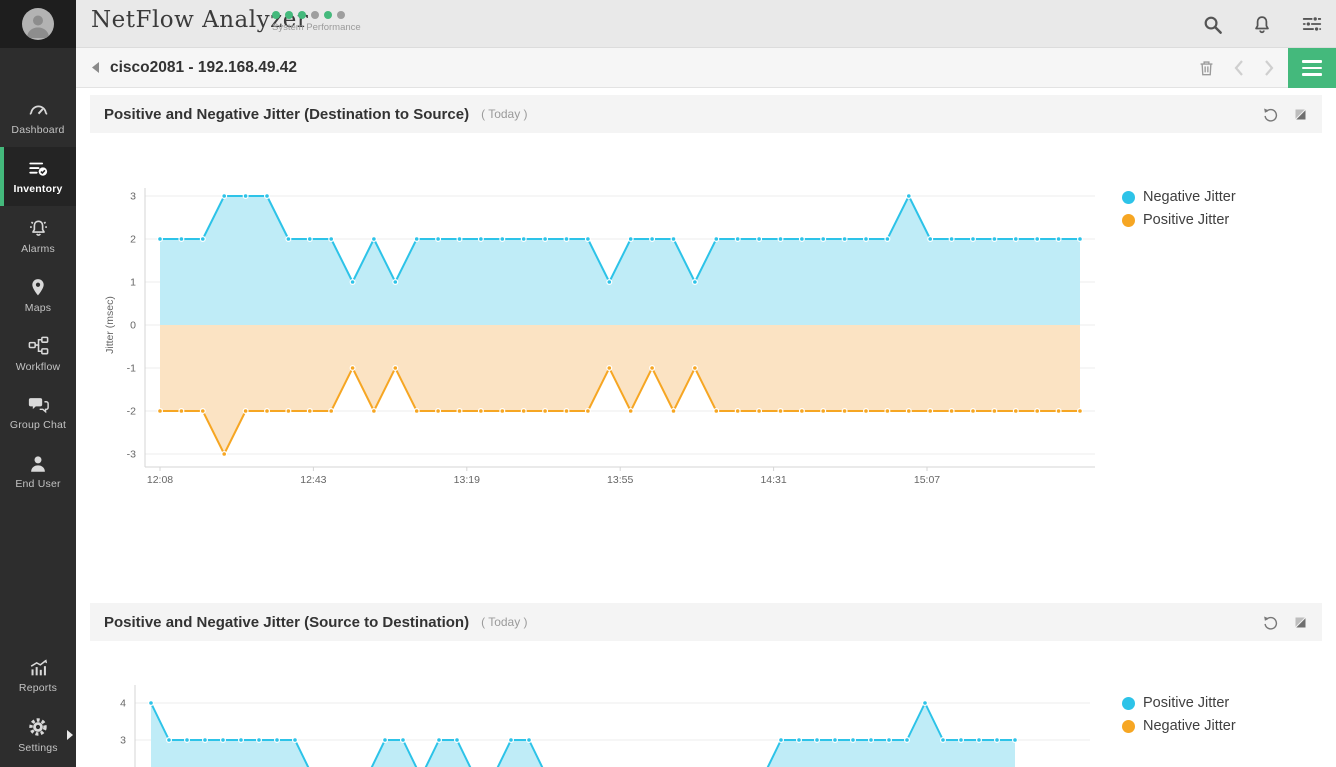 The width and height of the screenshot is (1336, 767). Describe the element at coordinates (38, 248) in the screenshot. I see `sidebar-item-label: Alarms` at that location.